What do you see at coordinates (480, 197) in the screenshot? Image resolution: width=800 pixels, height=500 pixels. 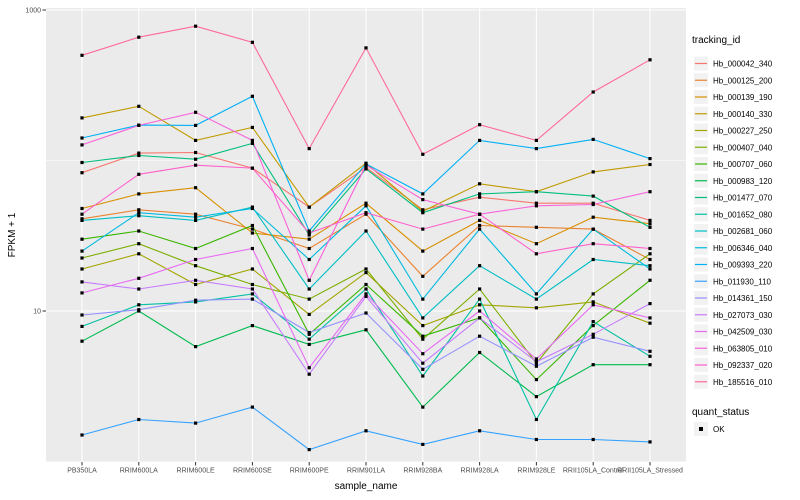 I see `data-point-Hb_000042_340-RRIM928LA` at bounding box center [480, 197].